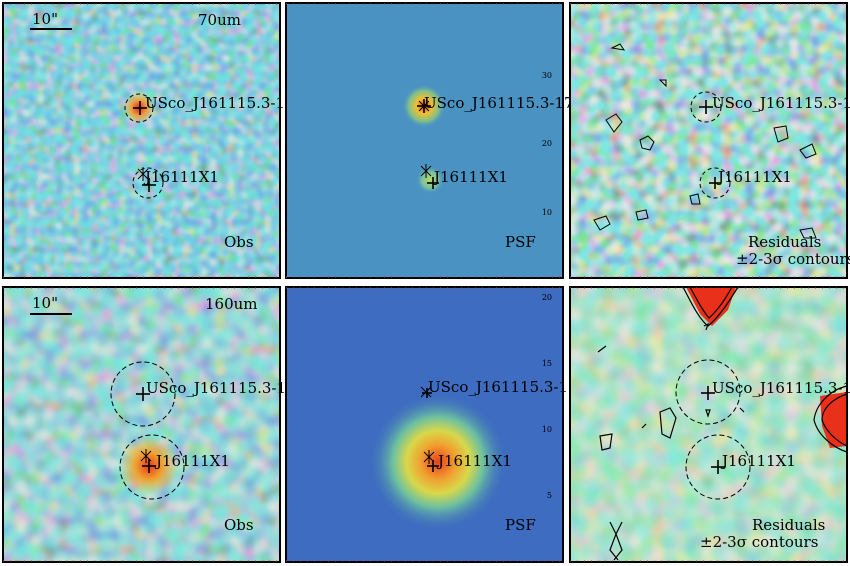 The height and width of the screenshot is (566, 850). Describe the element at coordinates (219, 20) in the screenshot. I see `band-label: 70um` at that location.